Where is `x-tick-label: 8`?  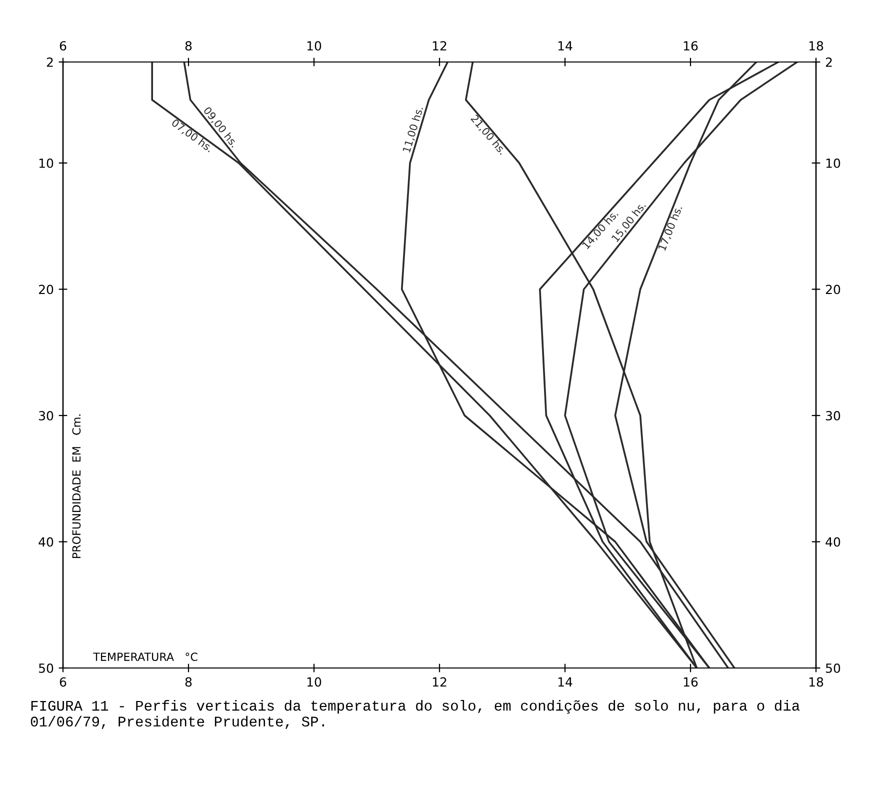
x-tick-label: 8 is located at coordinates (188, 682).